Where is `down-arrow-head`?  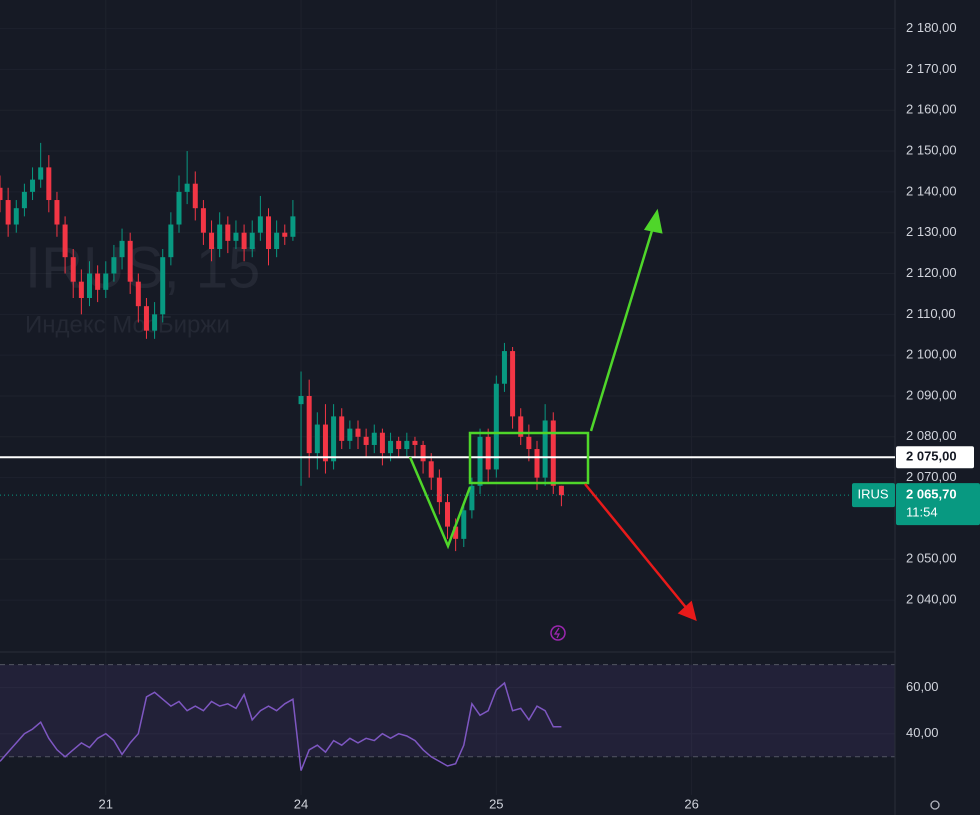
down-arrow-head is located at coordinates (687, 611).